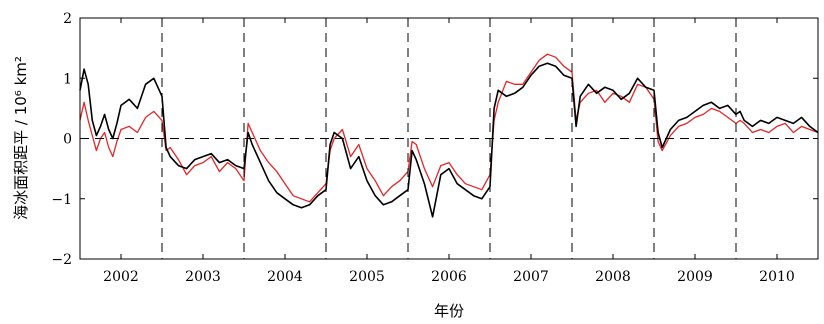 The height and width of the screenshot is (324, 824). What do you see at coordinates (531, 277) in the screenshot?
I see `x-tick-label: 2007` at bounding box center [531, 277].